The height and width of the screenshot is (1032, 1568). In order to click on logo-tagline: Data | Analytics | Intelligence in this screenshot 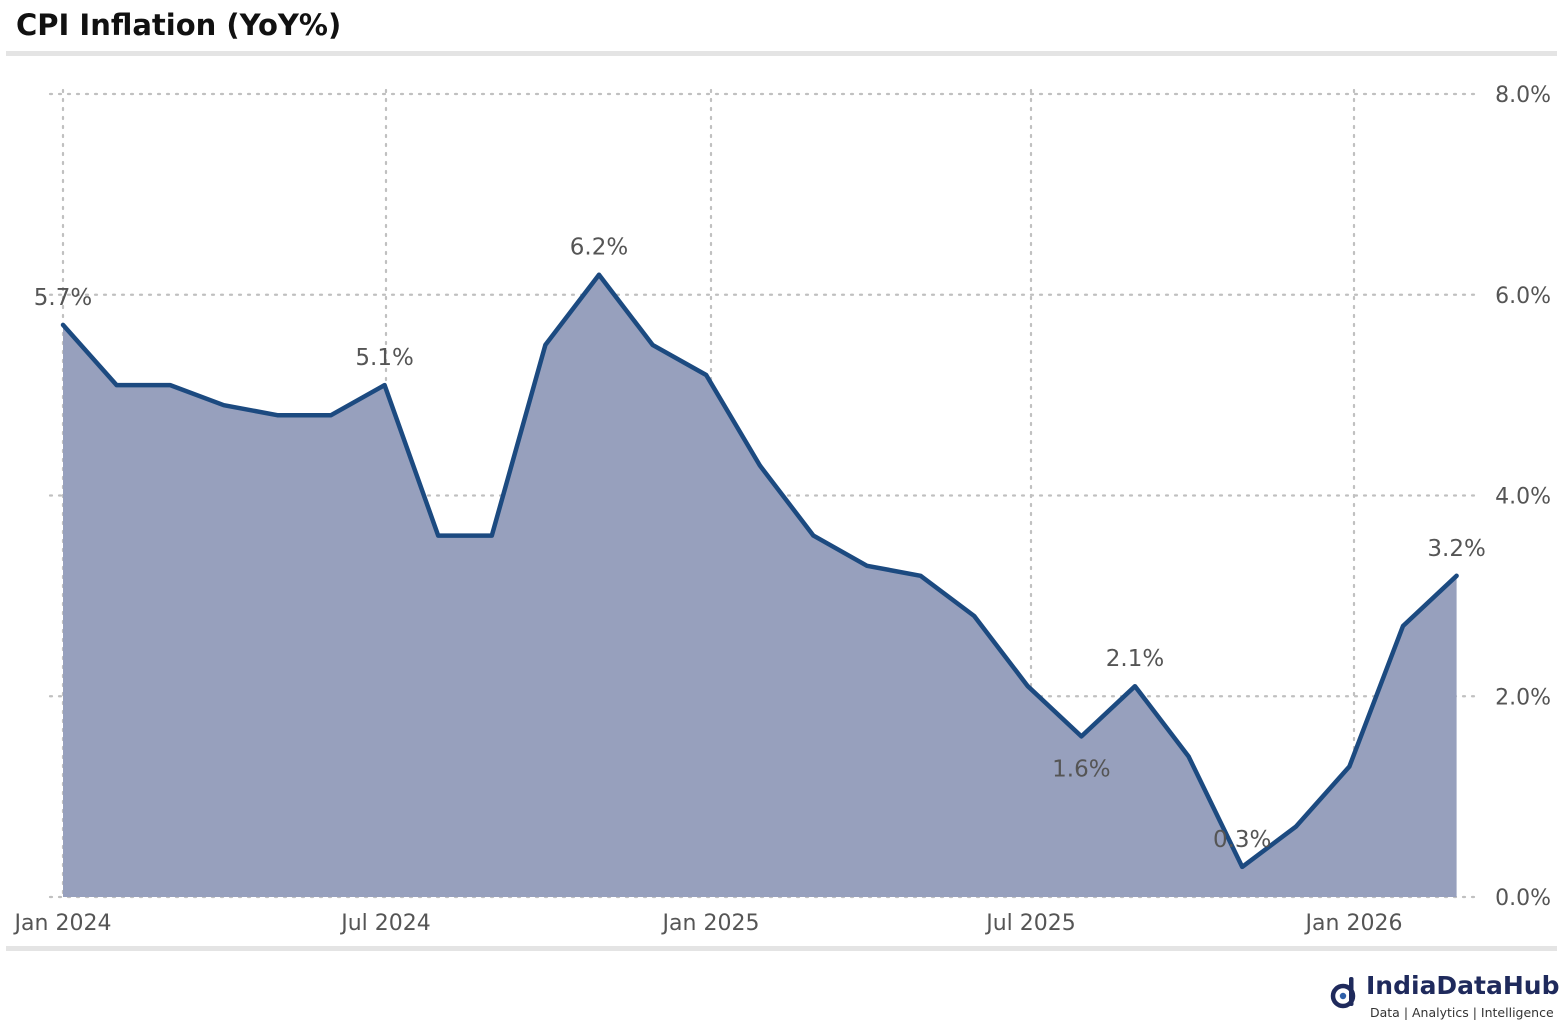, I will do `click(1462, 1012)`.